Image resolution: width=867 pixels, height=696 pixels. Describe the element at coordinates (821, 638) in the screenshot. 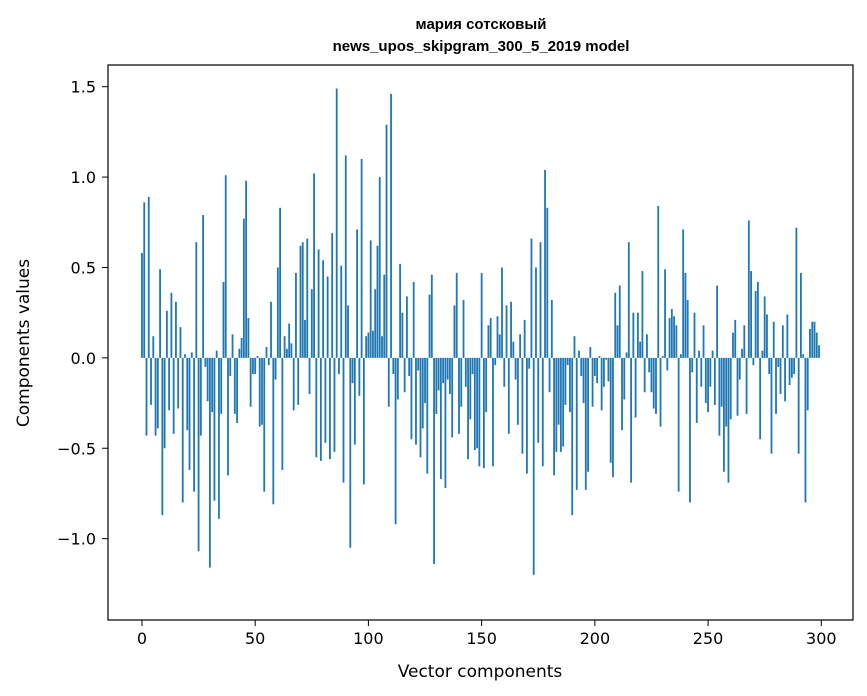

I see `x-tick-label: 300` at that location.